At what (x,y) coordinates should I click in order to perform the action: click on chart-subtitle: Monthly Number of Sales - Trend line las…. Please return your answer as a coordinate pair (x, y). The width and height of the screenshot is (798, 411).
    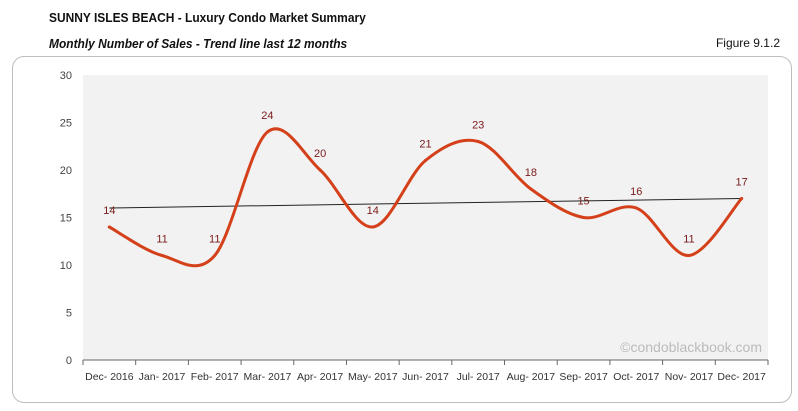
    Looking at the image, I should click on (198, 43).